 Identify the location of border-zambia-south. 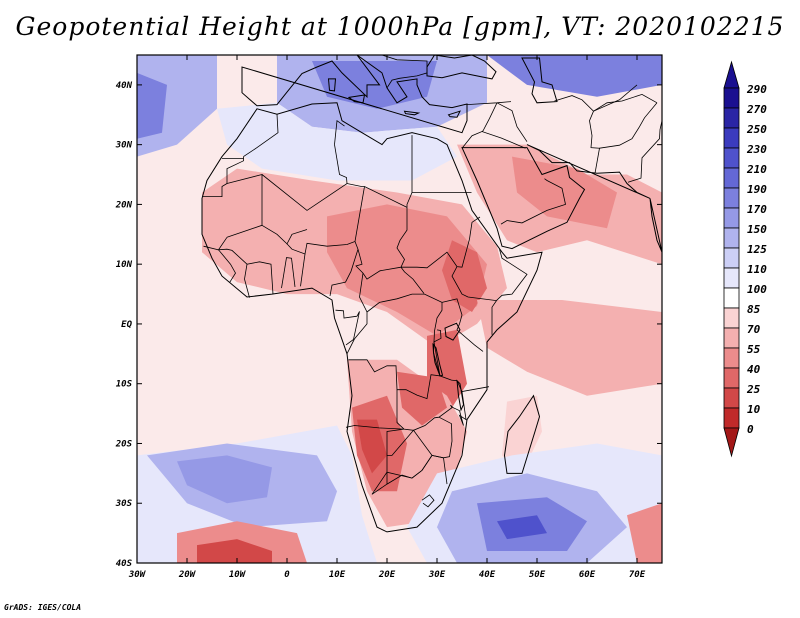
(424, 410).